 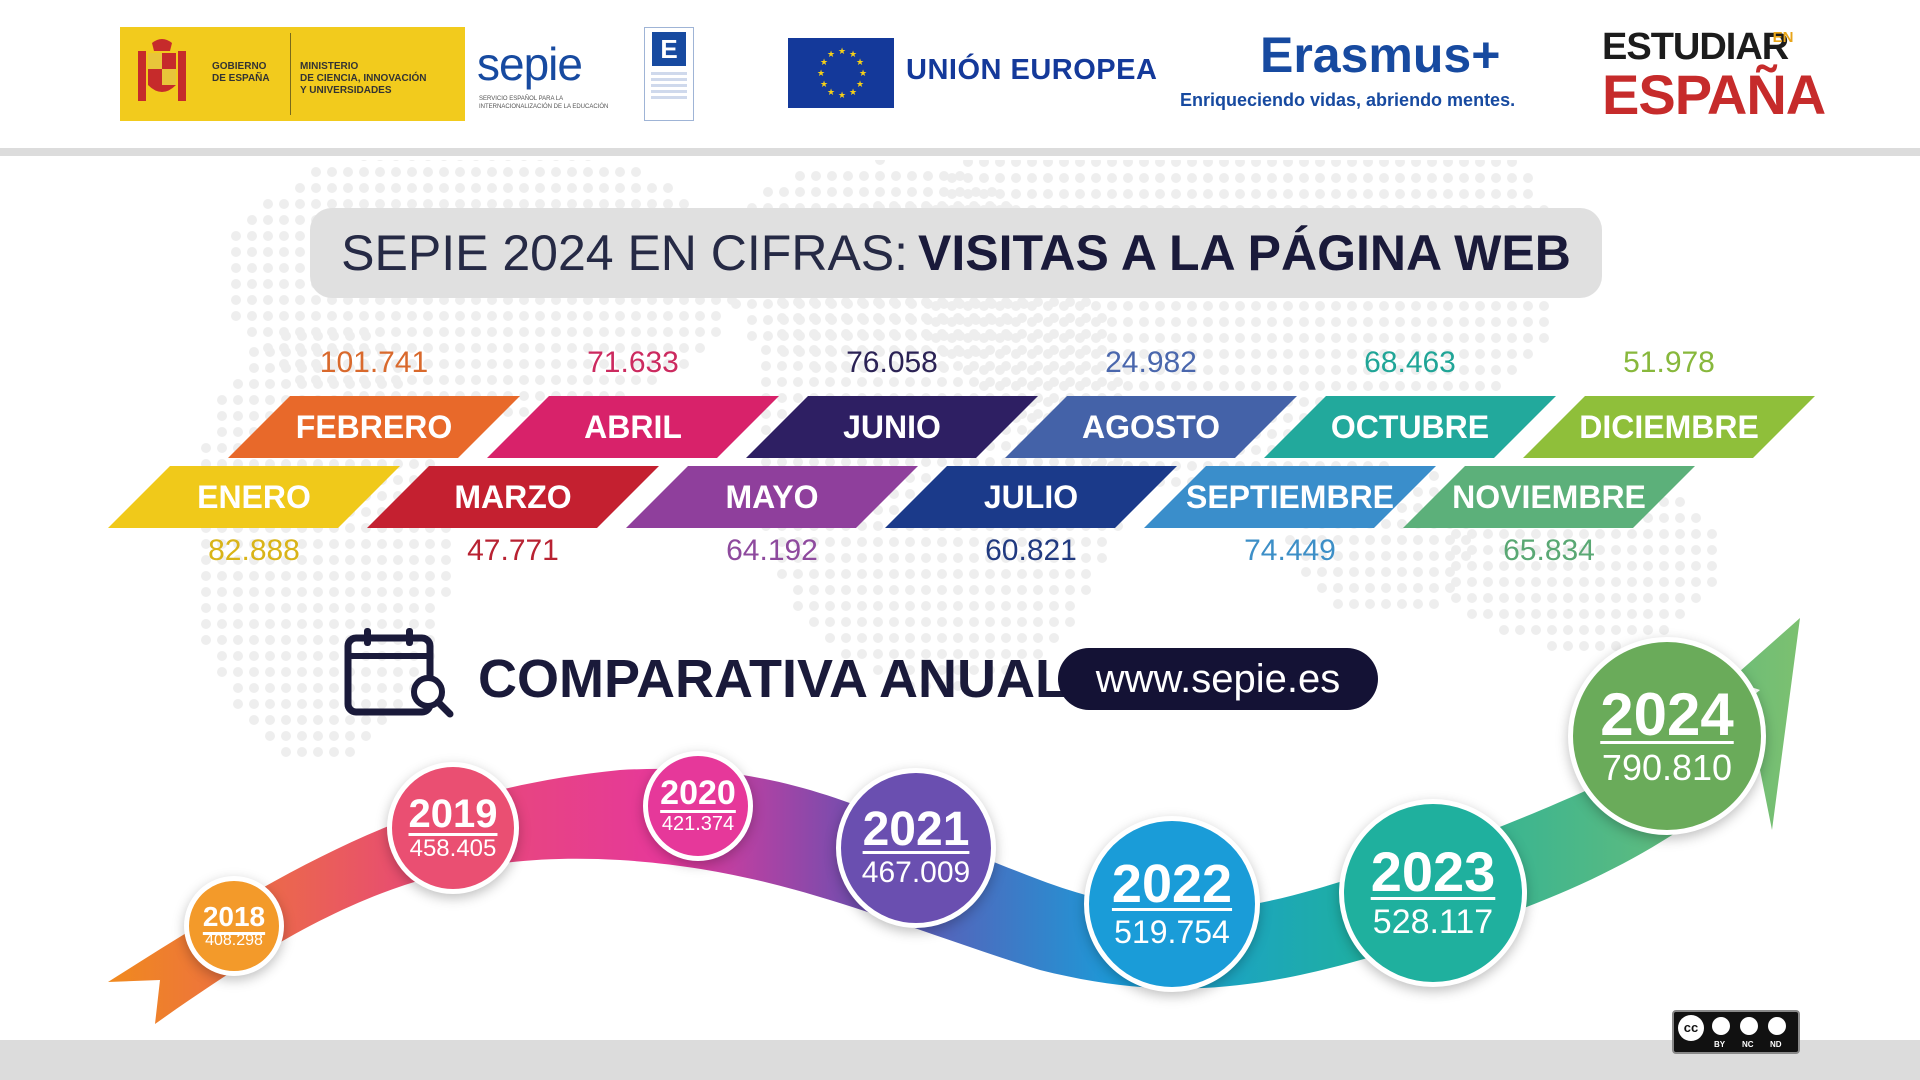 I want to click on month-value-junio: 76.058, so click(x=892, y=362).